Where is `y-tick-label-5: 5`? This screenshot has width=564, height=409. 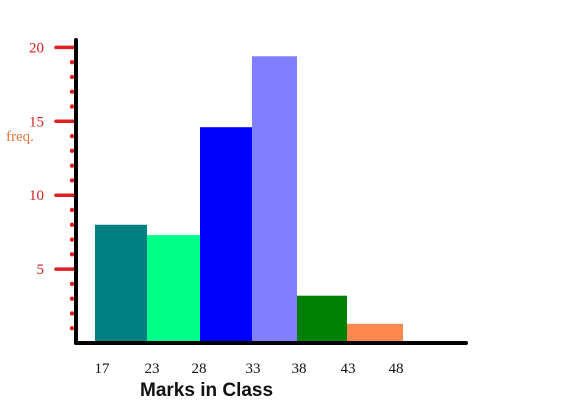 y-tick-label-5: 5 is located at coordinates (41, 270).